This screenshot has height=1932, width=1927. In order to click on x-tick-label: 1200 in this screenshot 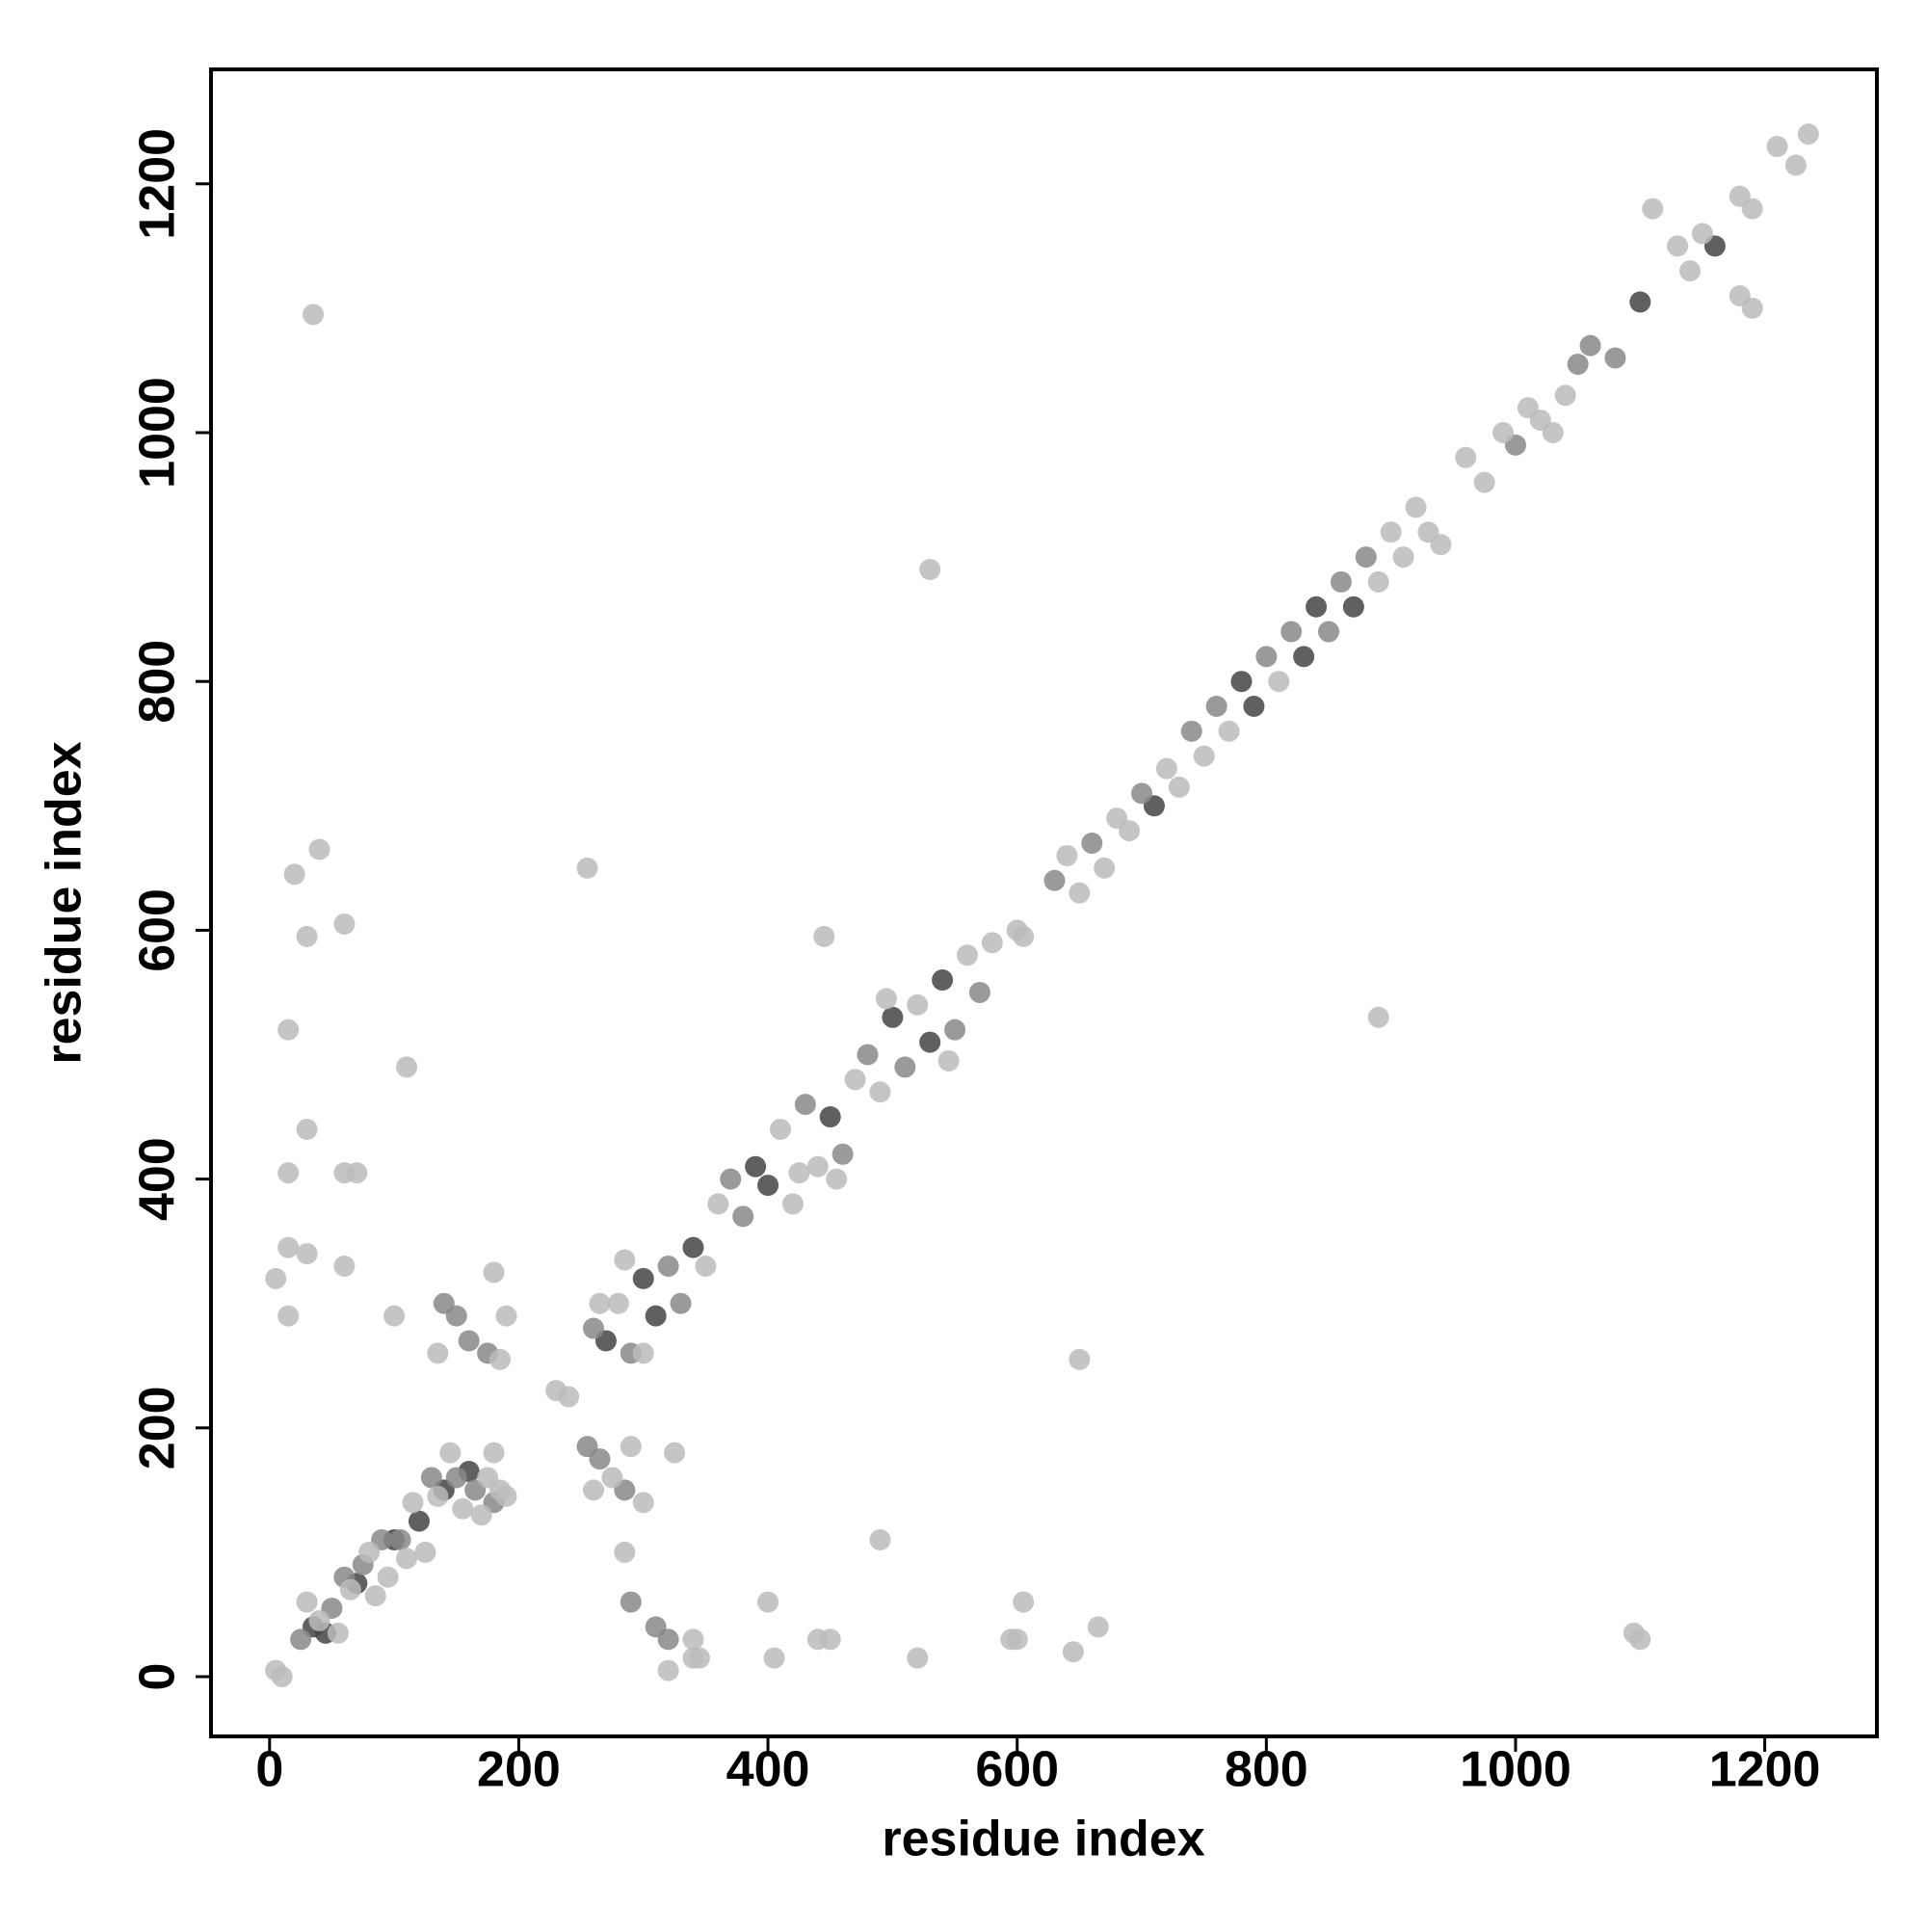, I will do `click(1765, 1770)`.